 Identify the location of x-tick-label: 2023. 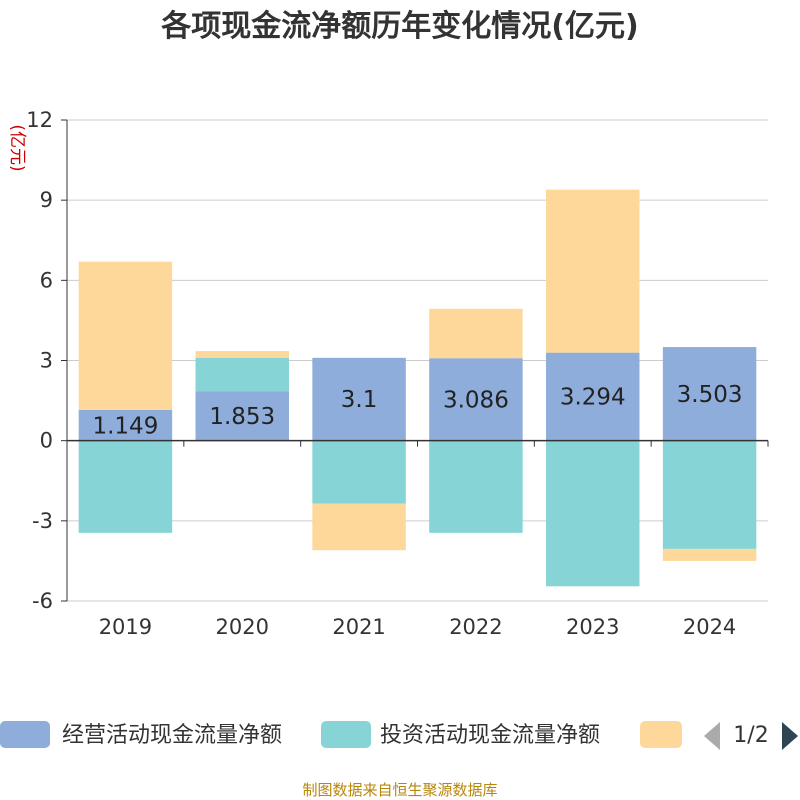
(592, 627).